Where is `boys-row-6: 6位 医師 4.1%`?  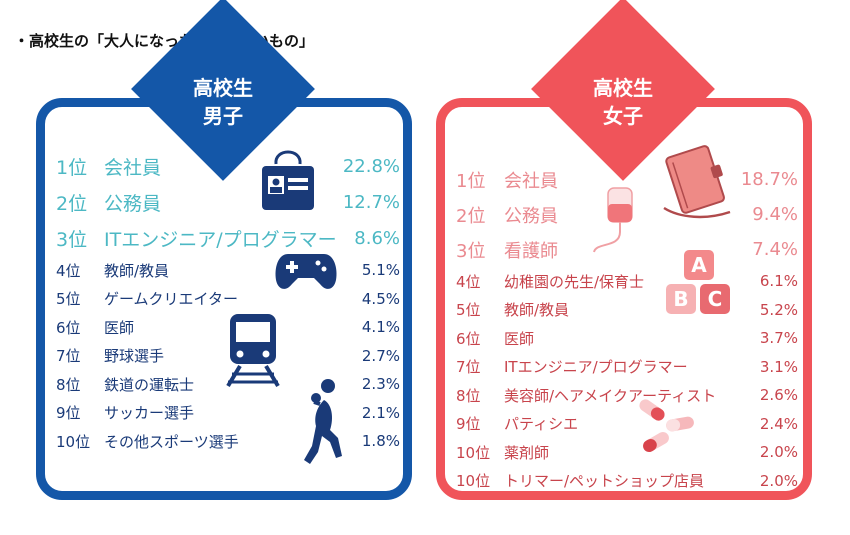 boys-row-6: 6位 医師 4.1% is located at coordinates (228, 327).